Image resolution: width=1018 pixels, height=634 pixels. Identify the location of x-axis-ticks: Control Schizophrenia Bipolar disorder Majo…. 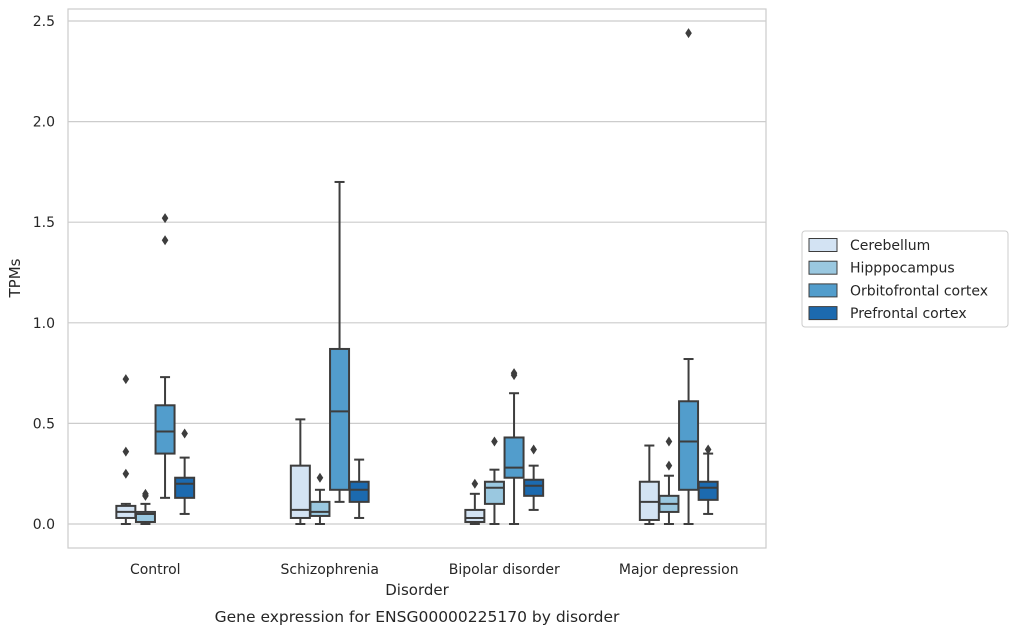
(434, 570).